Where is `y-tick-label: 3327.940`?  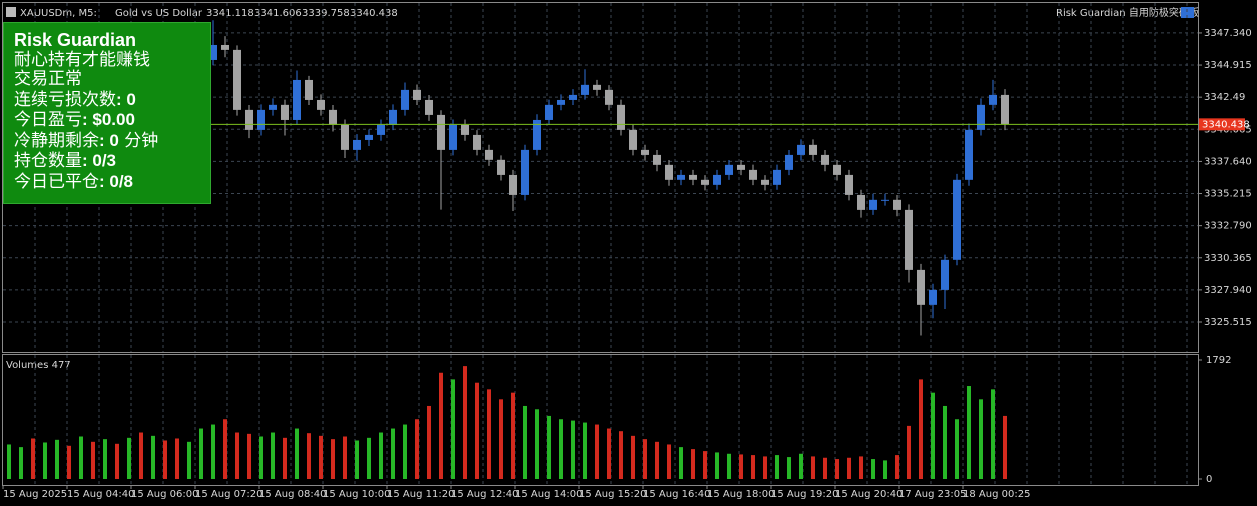 y-tick-label: 3327.940 is located at coordinates (1228, 290).